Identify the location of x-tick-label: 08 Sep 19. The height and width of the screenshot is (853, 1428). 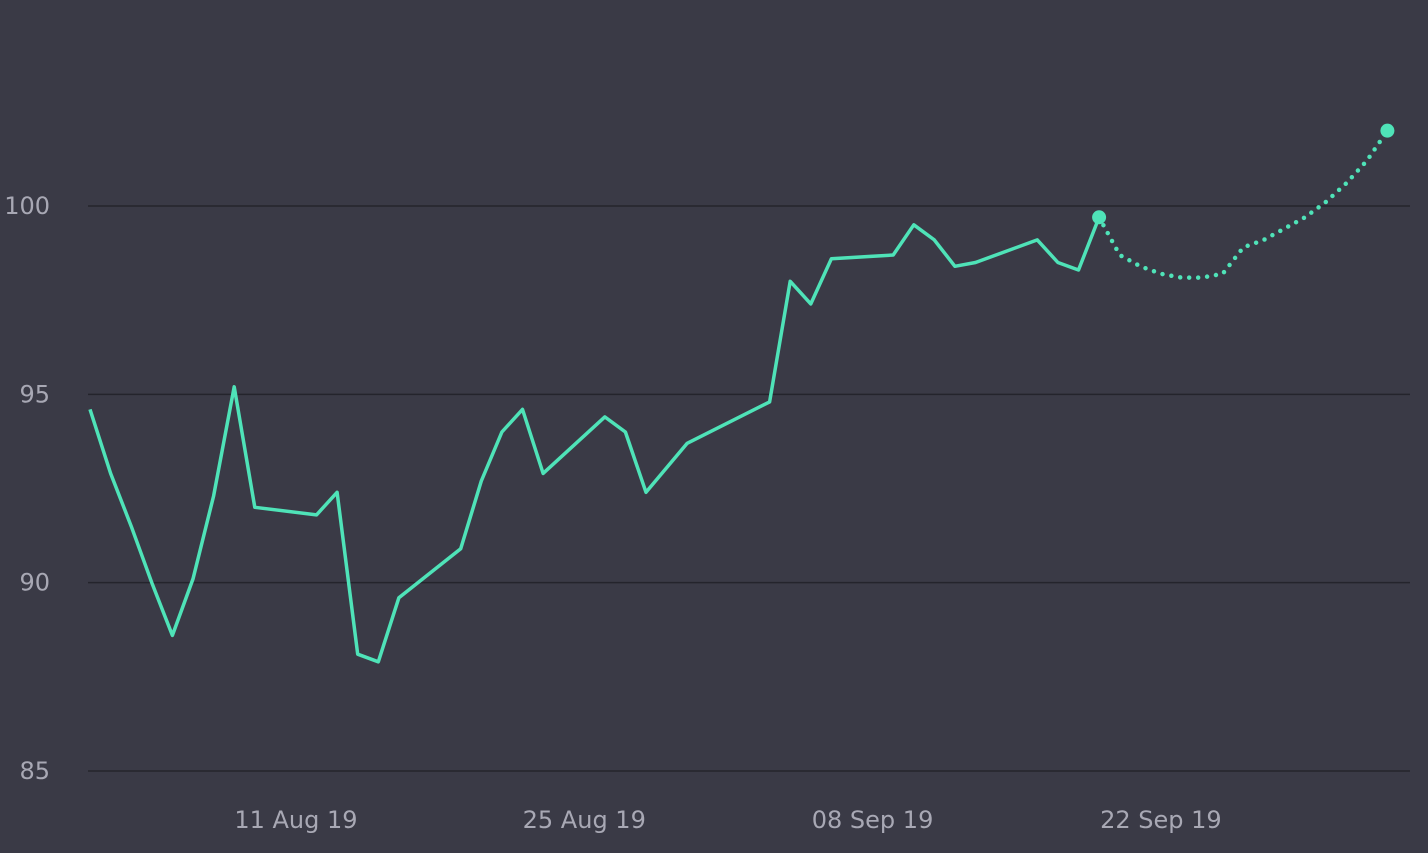
(873, 820).